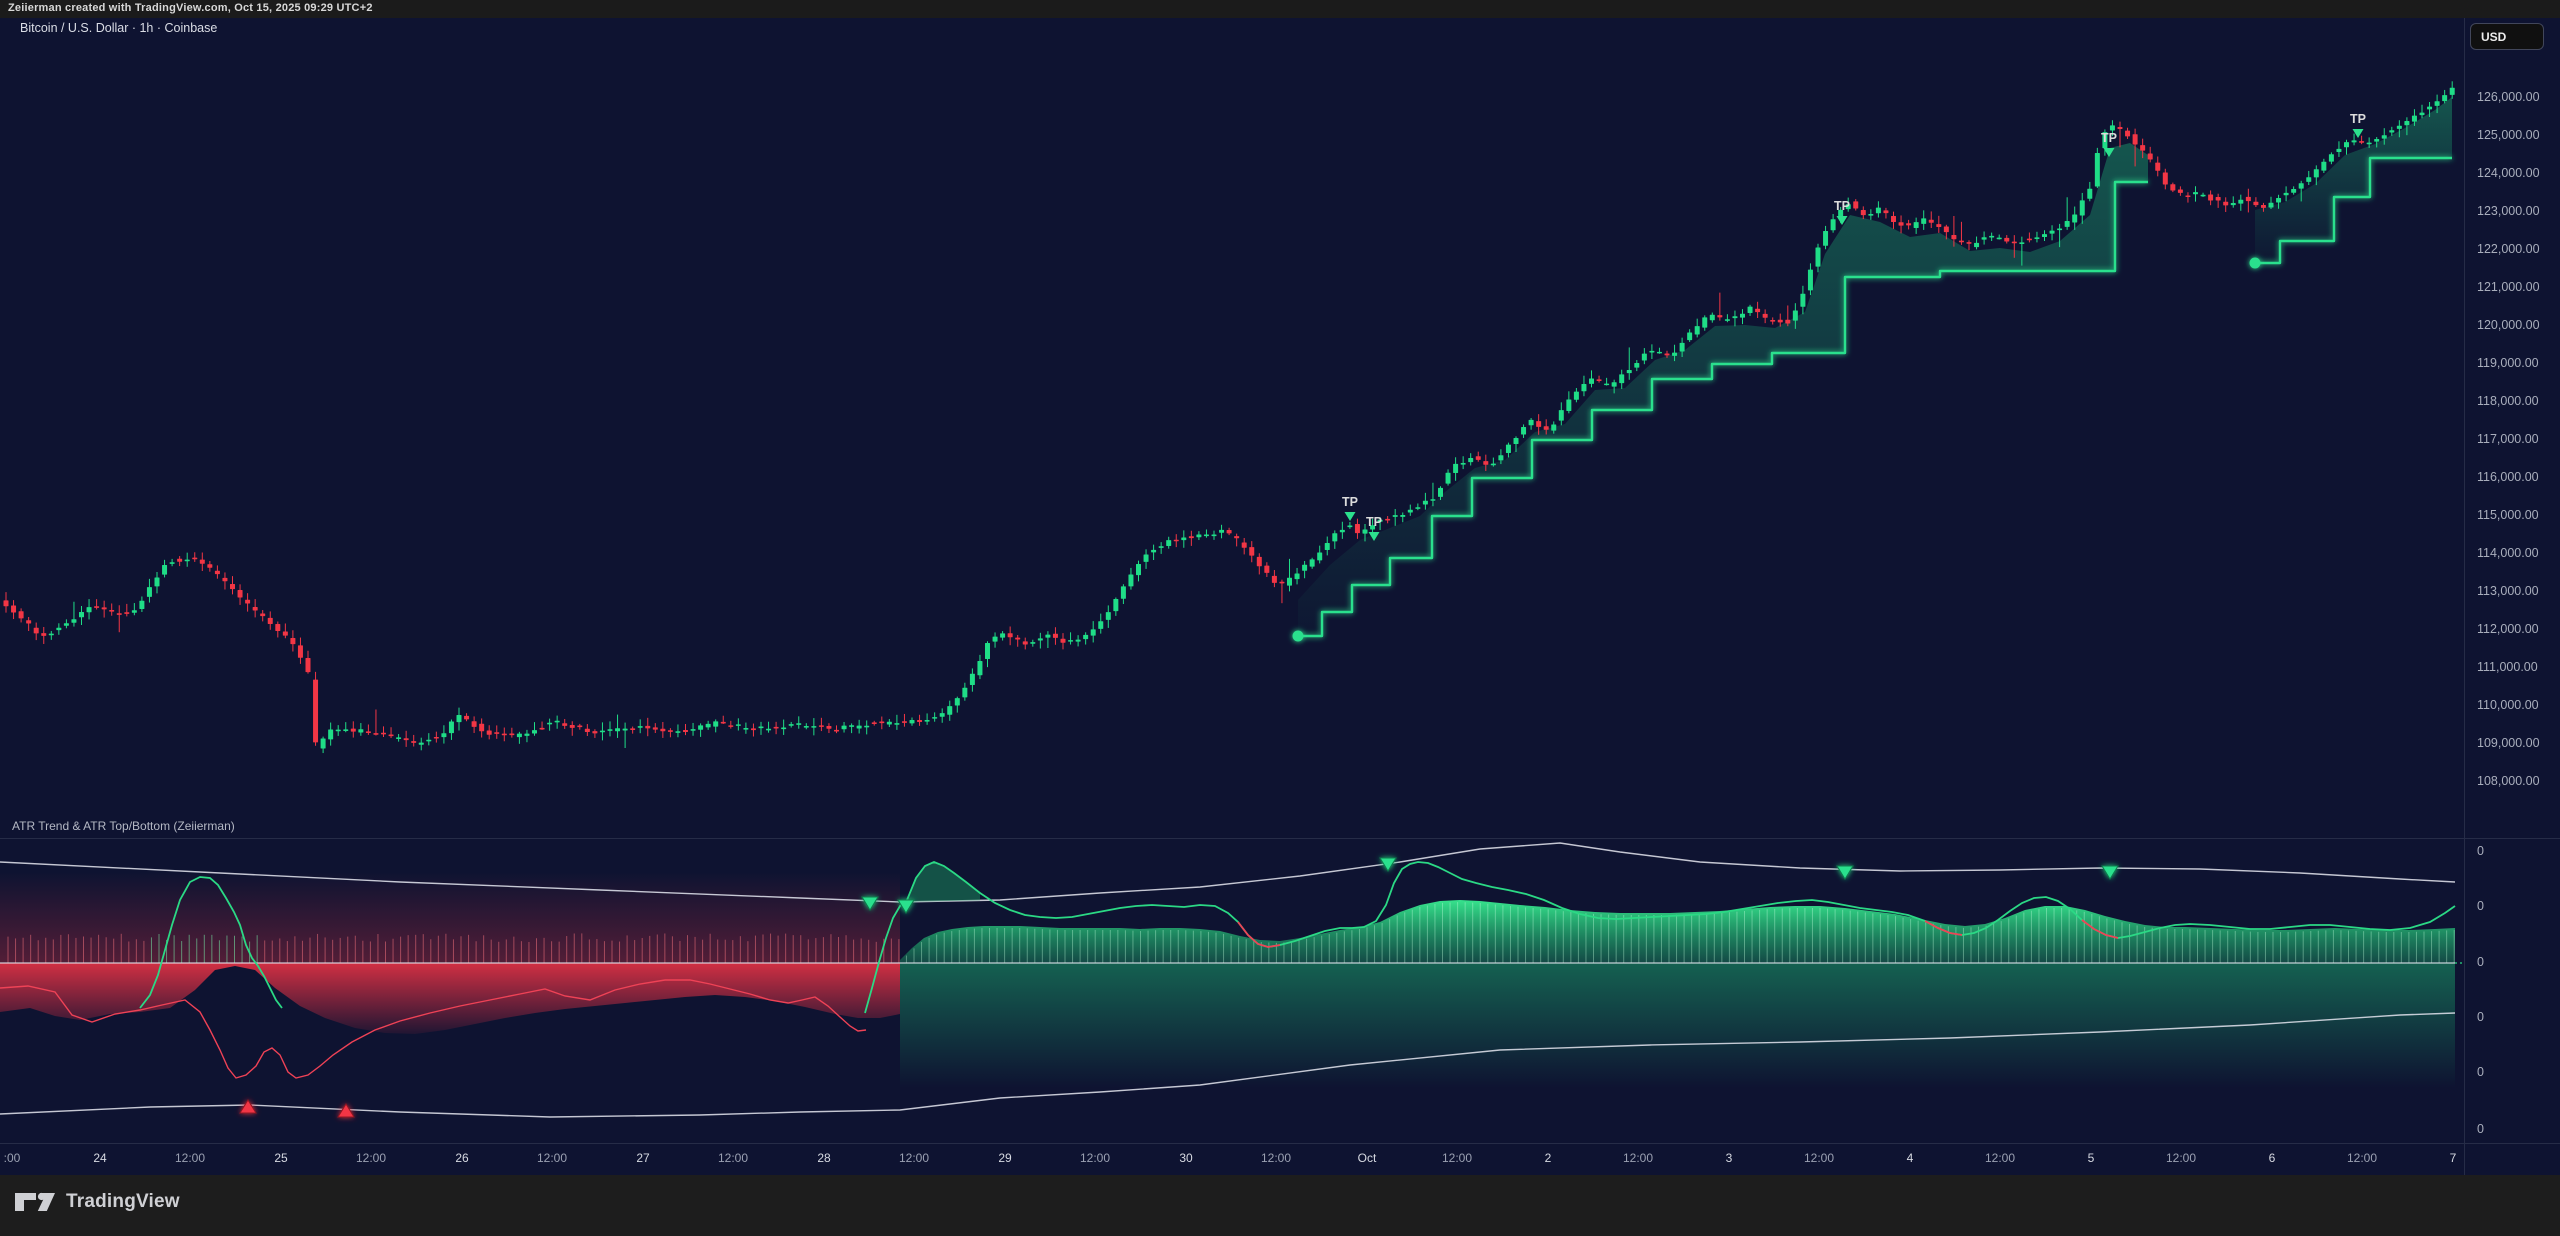 The image size is (2560, 1236). Describe the element at coordinates (2508, 629) in the screenshot. I see `price-tick: 112,000.00` at that location.